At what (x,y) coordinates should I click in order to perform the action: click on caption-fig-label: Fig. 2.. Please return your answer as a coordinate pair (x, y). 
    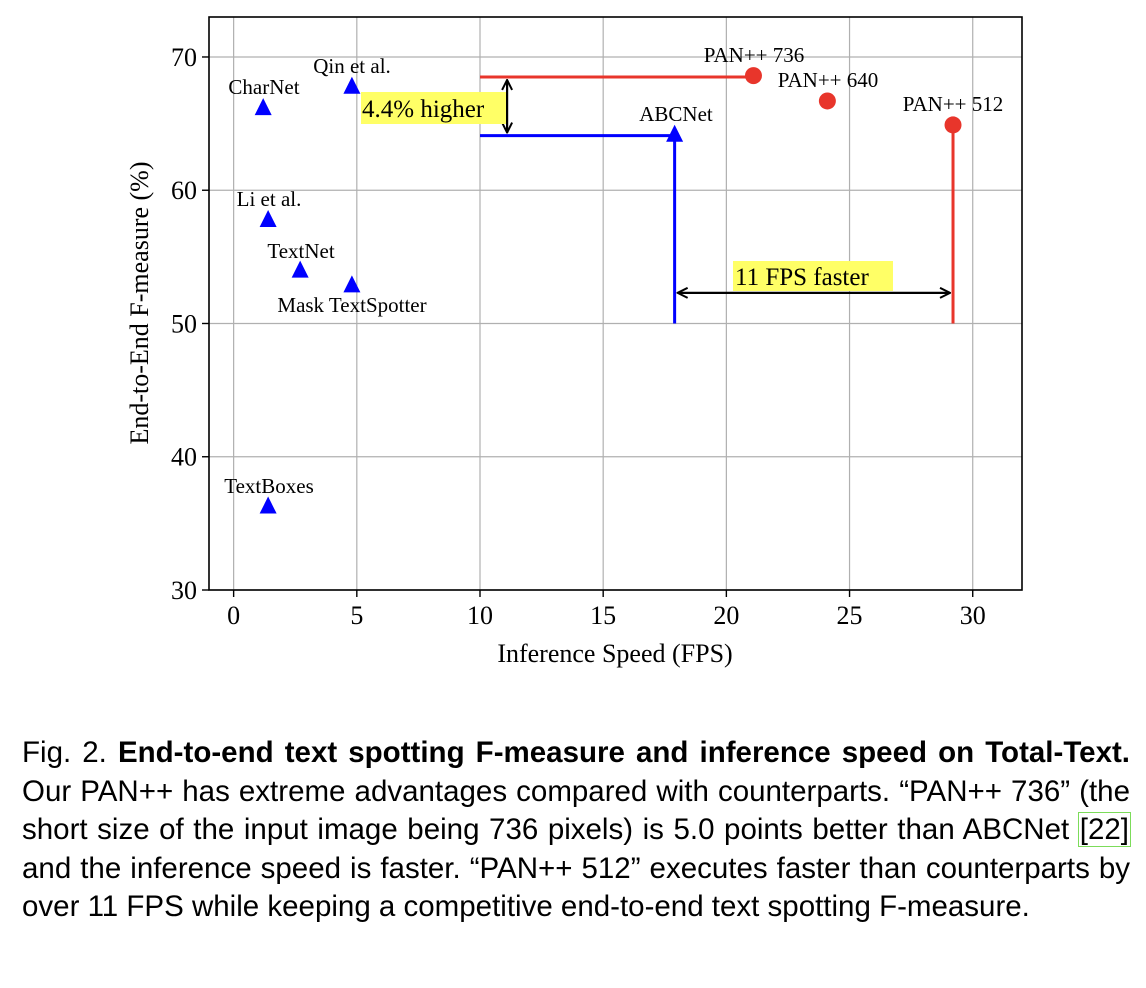
    Looking at the image, I should click on (64, 752).